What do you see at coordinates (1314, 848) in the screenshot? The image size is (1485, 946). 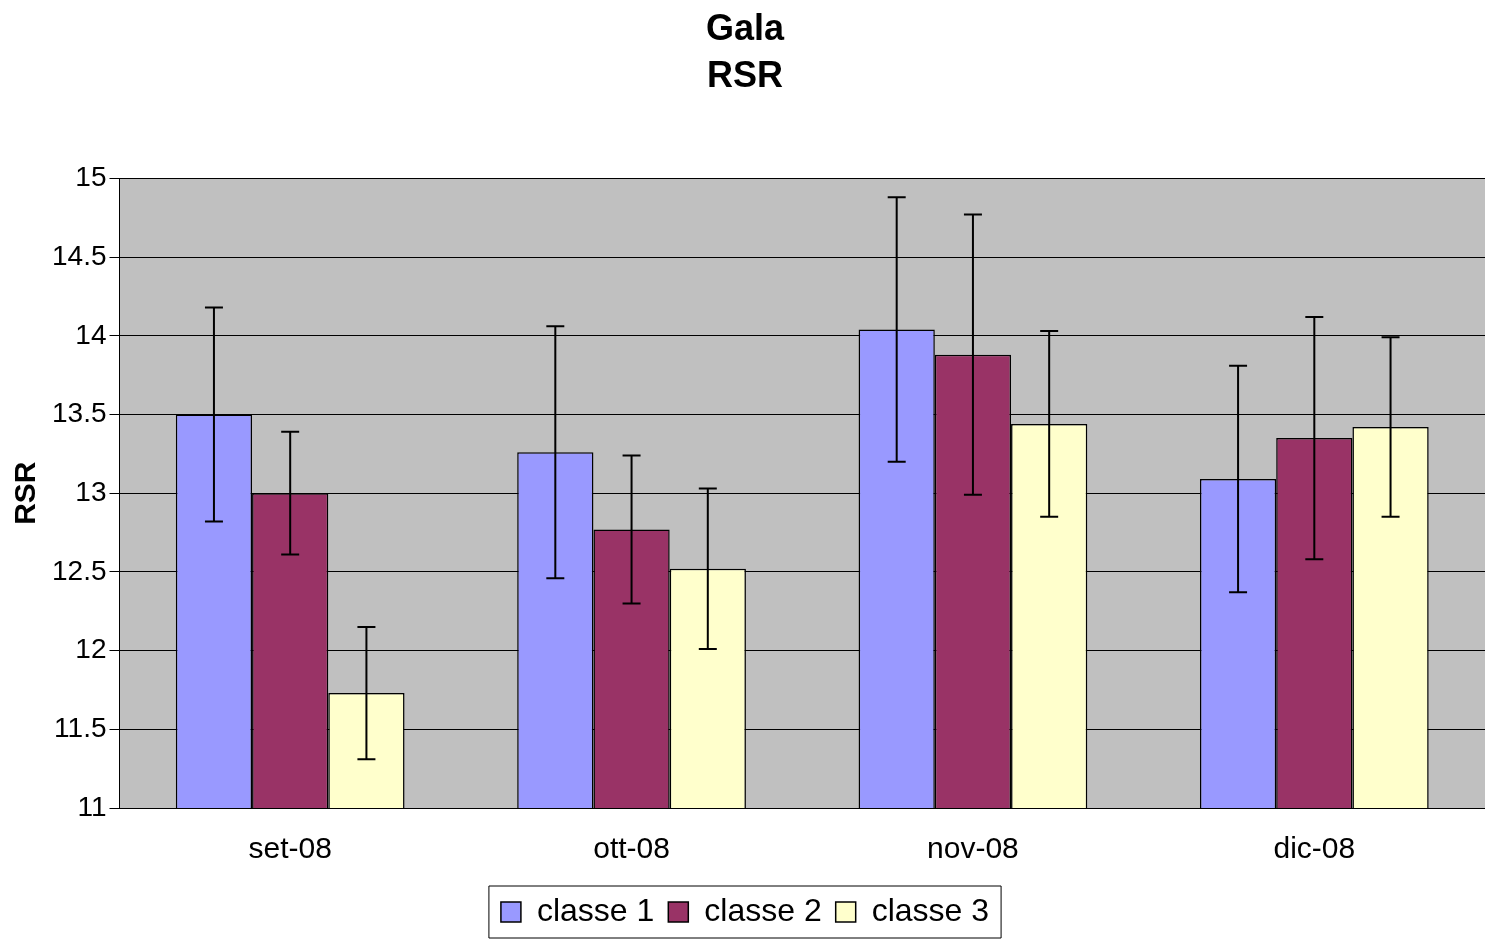 I see `x-tick-label: dic-08` at bounding box center [1314, 848].